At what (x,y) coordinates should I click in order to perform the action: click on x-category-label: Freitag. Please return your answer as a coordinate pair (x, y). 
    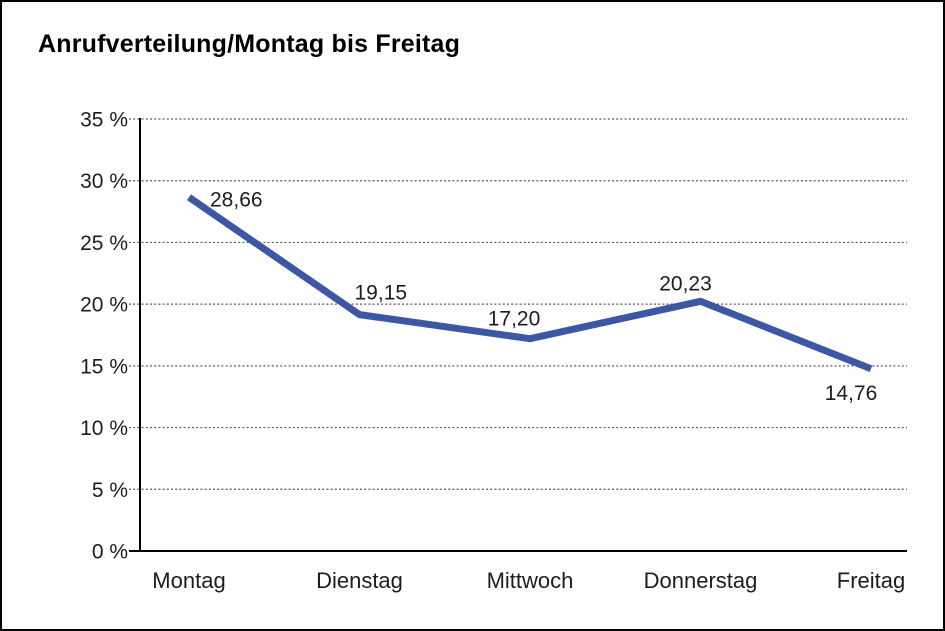
    Looking at the image, I should click on (871, 580).